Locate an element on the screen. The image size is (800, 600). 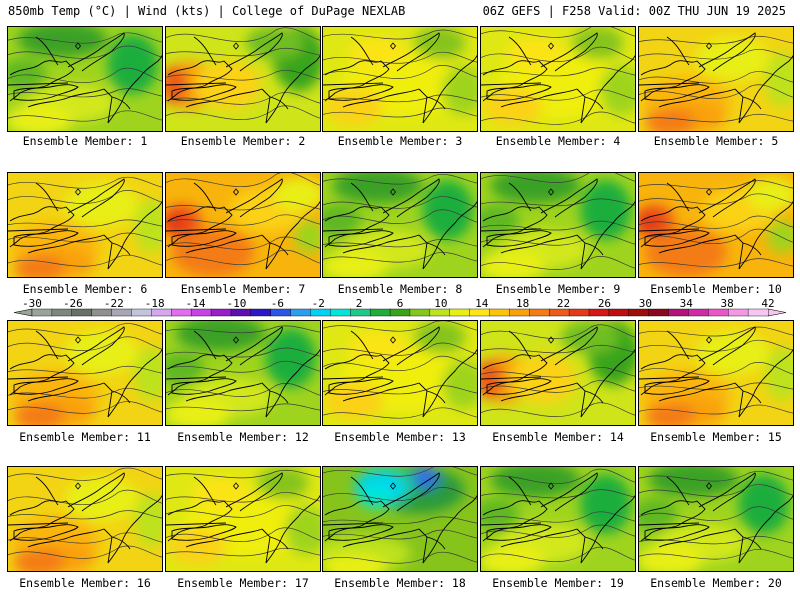
colorbar-tick-label: -18 is located at coordinates (155, 303).